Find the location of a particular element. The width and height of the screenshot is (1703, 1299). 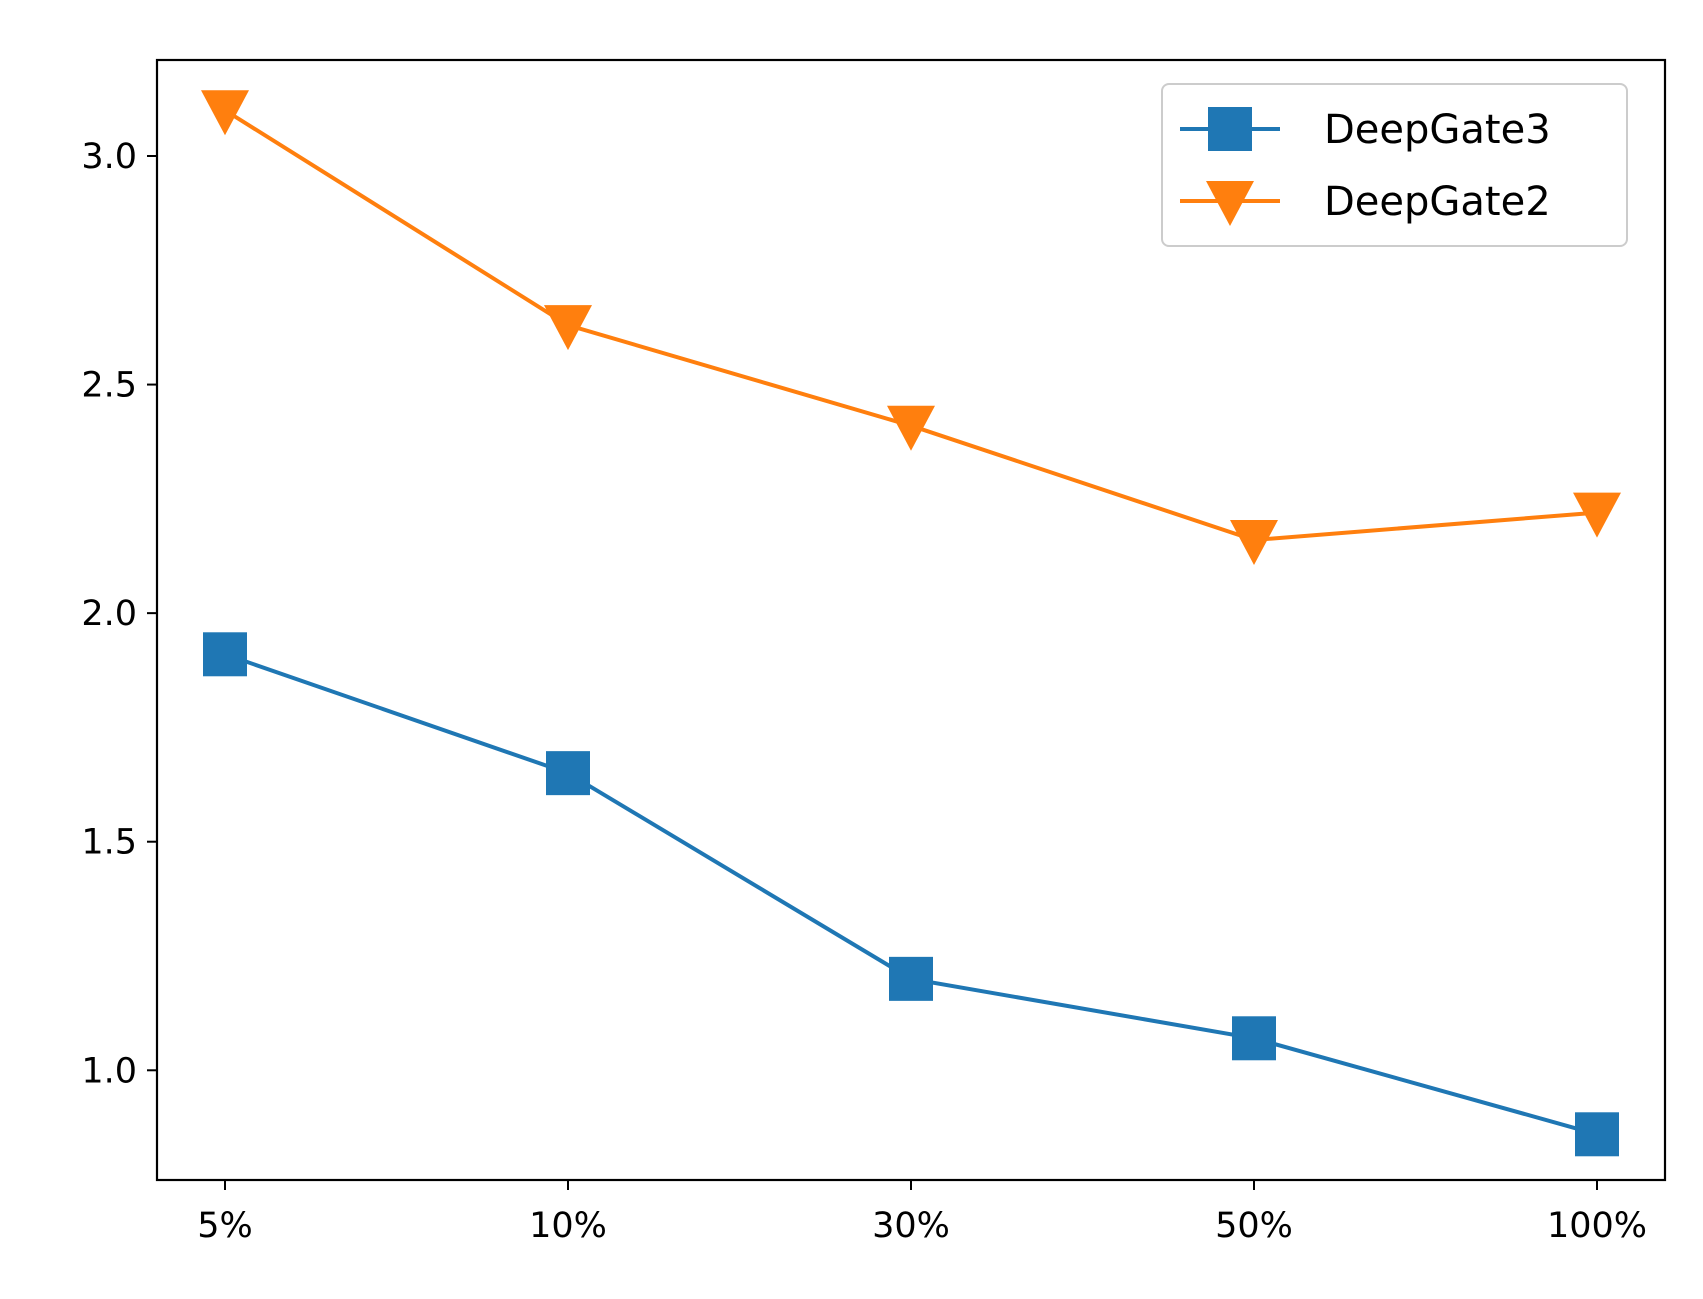

x-tick-label: 30% is located at coordinates (911, 1226).